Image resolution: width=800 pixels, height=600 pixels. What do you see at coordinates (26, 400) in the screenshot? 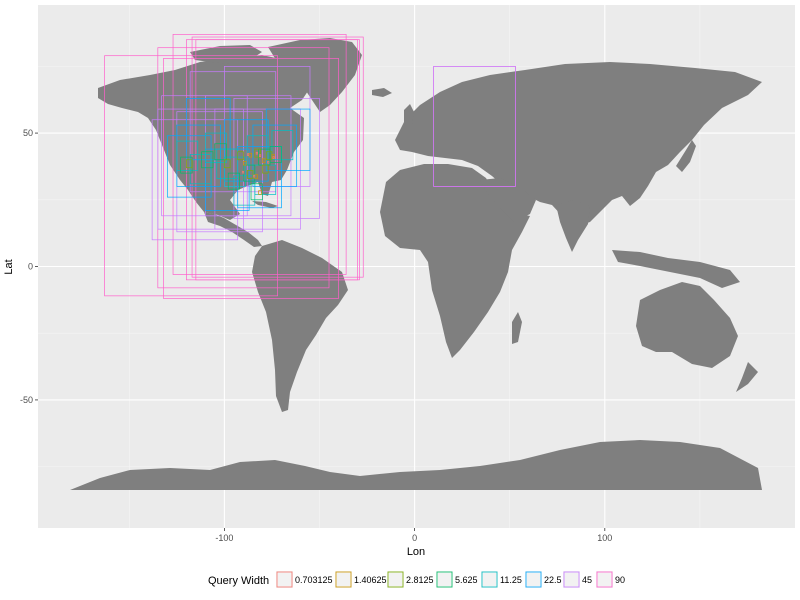
I see `y-tick-label: -50` at bounding box center [26, 400].